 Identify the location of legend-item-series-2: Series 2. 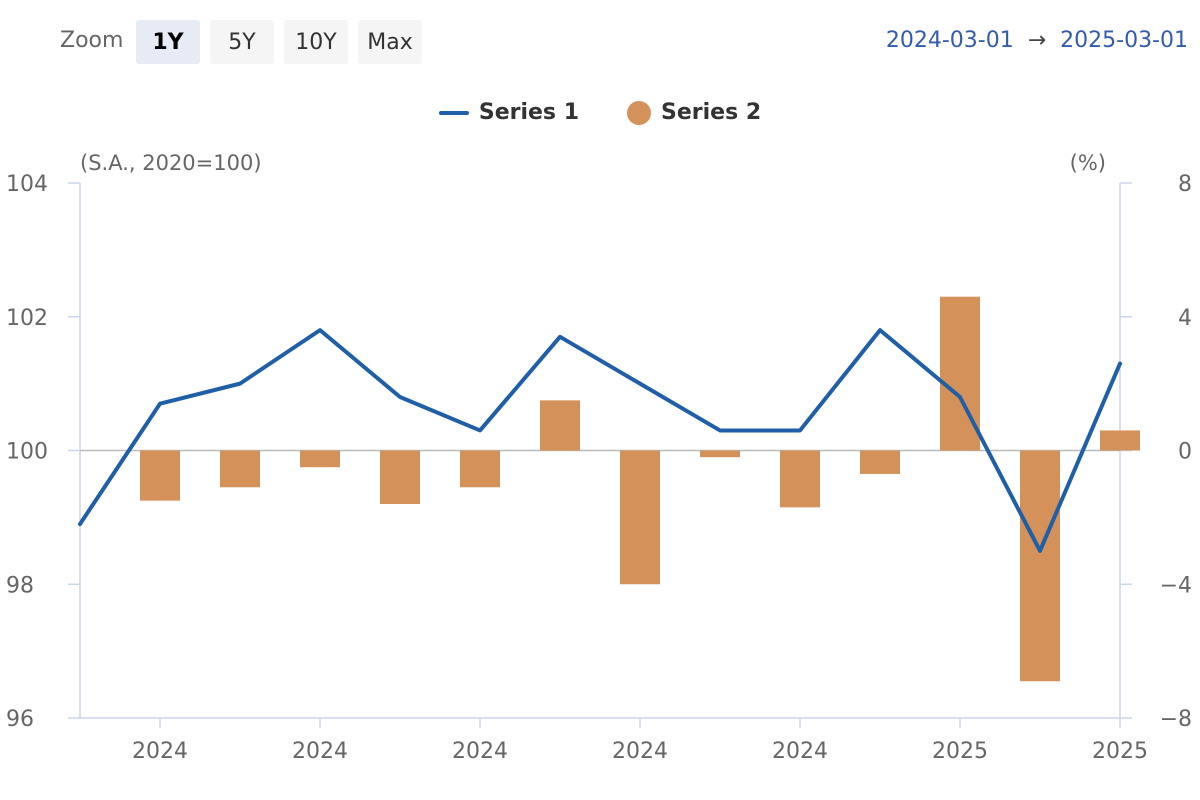
(694, 112).